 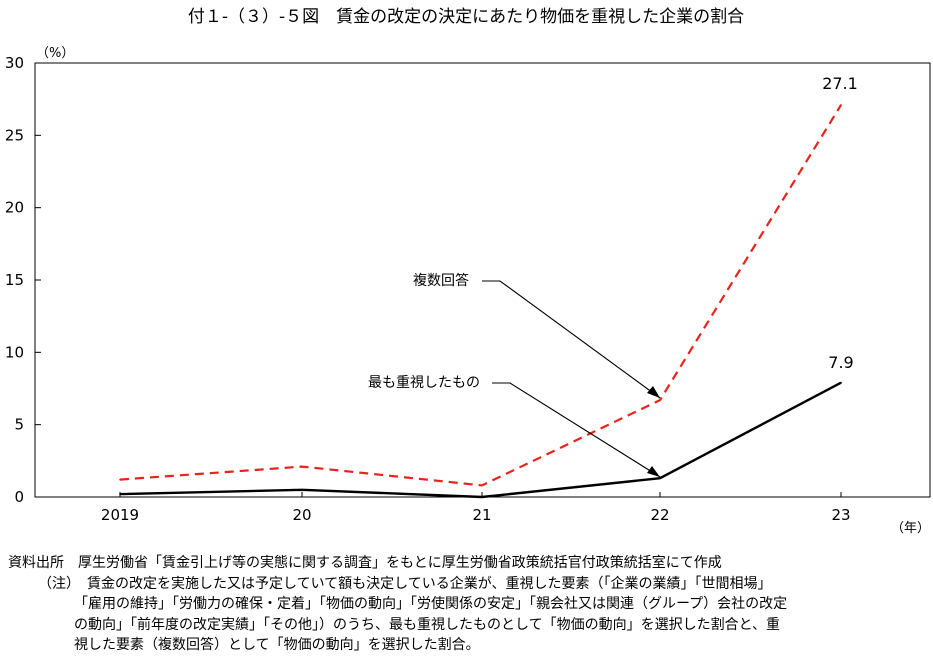 I want to click on x-tick-label: 21, so click(x=481, y=515).